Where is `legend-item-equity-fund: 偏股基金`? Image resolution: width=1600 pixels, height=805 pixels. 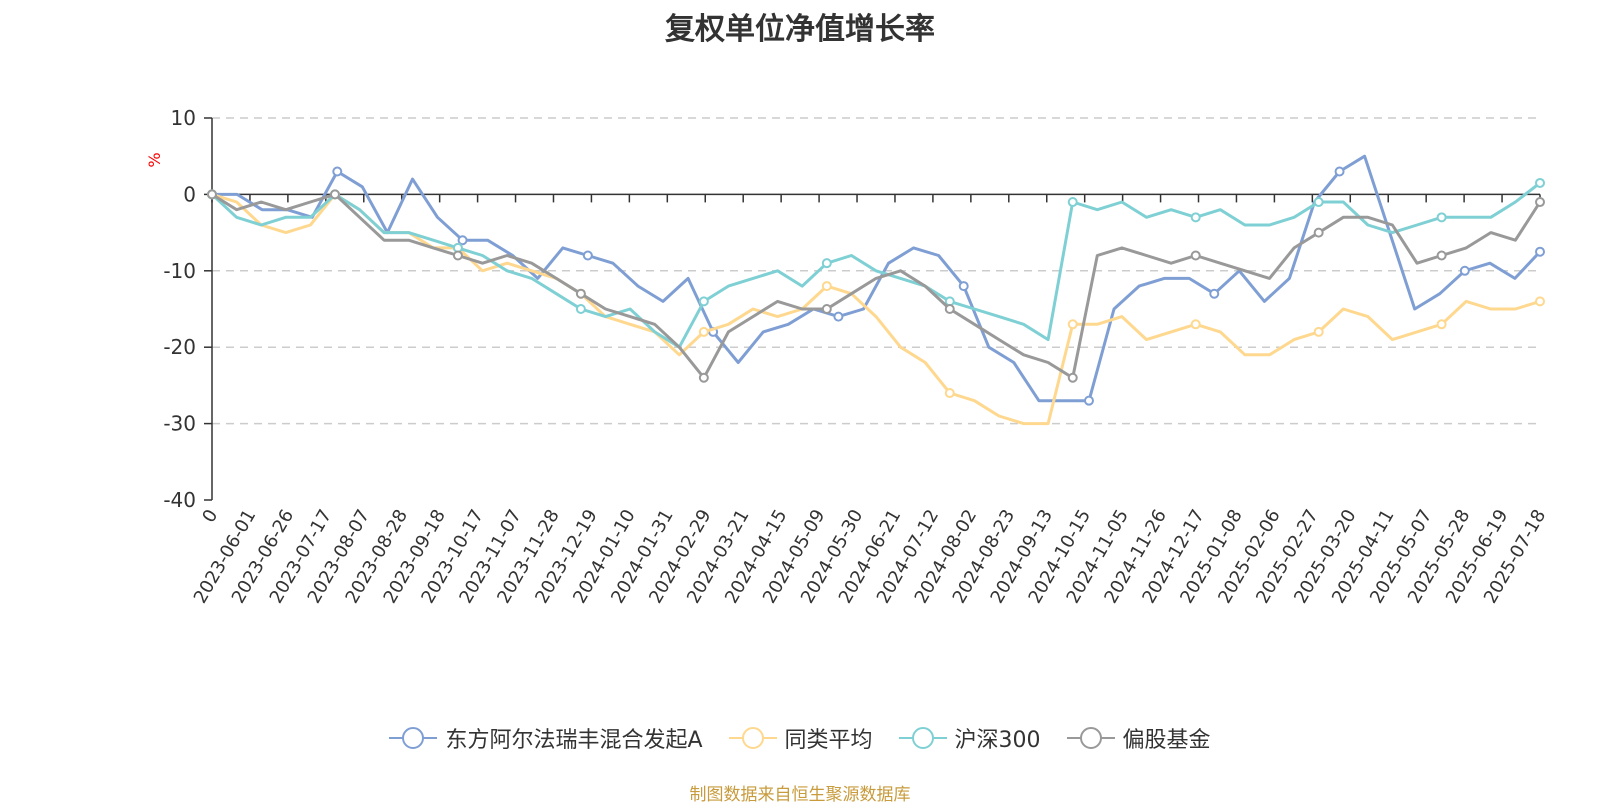
legend-item-equity-fund: 偏股基金 is located at coordinates (1138, 738).